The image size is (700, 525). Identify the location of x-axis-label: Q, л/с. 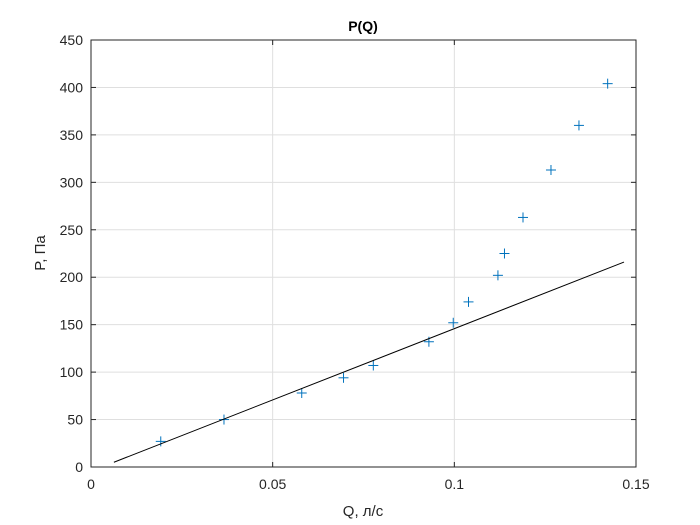
(363, 511).